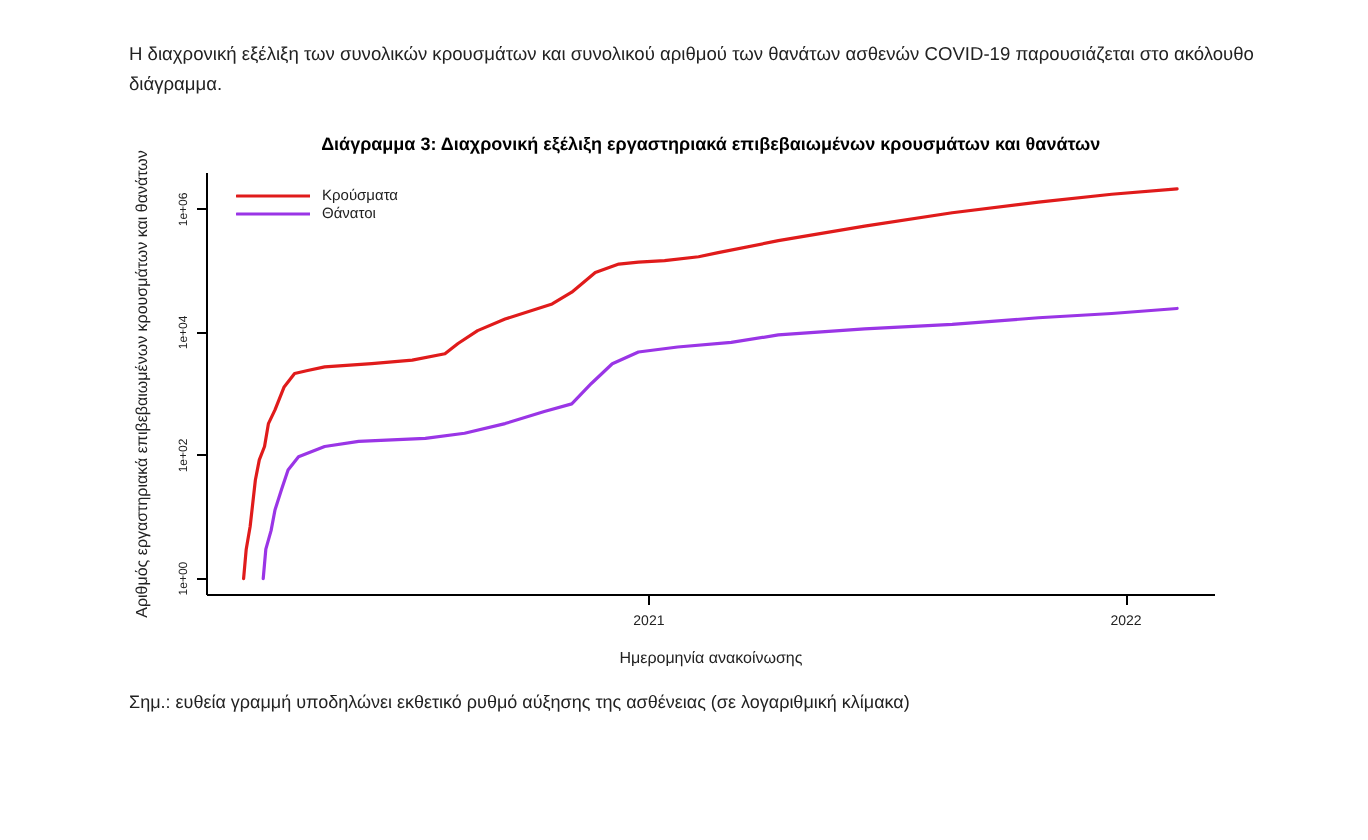 The width and height of the screenshot is (1368, 840). I want to click on text: Σημ.: ευθεία γραμμή υποδηλώνει εκθετικό ρυθμό αύξησης της ασθένειας (σε λογαριθμική κλίμακα), so click(519, 702).